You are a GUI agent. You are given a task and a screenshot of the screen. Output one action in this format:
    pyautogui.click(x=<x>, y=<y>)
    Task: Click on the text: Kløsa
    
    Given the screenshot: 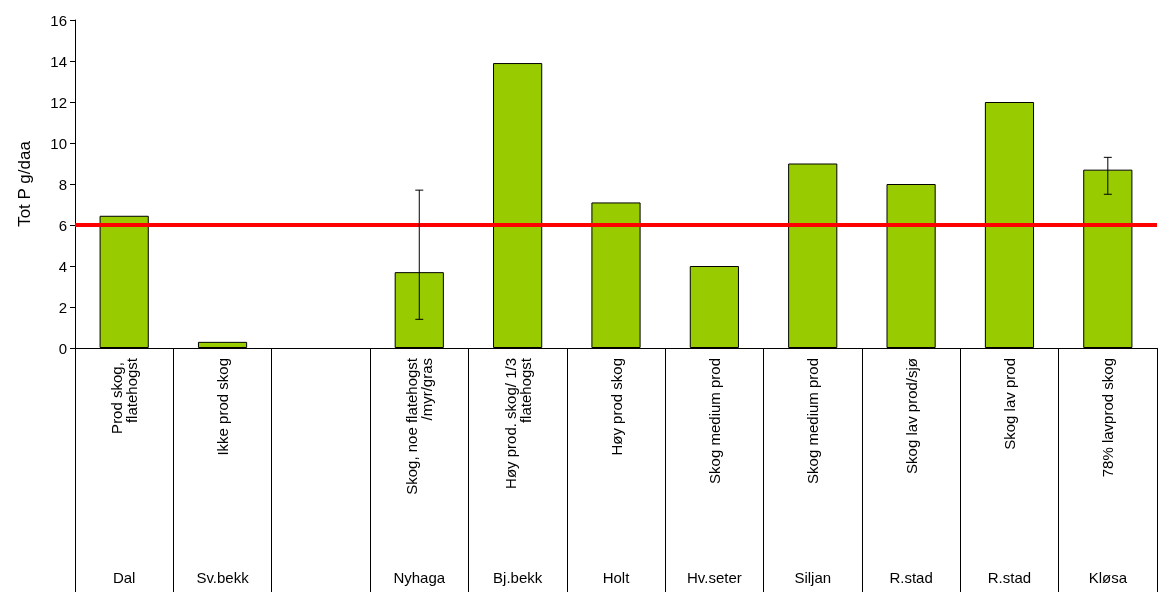 What is the action you would take?
    pyautogui.click(x=1108, y=577)
    